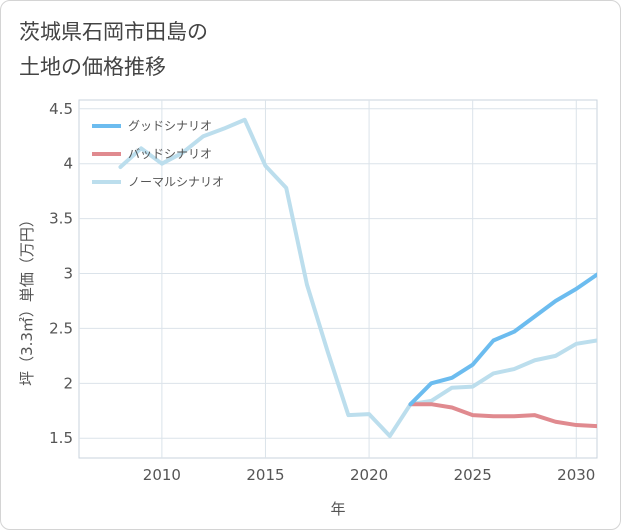 The height and width of the screenshot is (530, 621). Describe the element at coordinates (61, 328) in the screenshot. I see `y-tick-label: 2.5` at that location.